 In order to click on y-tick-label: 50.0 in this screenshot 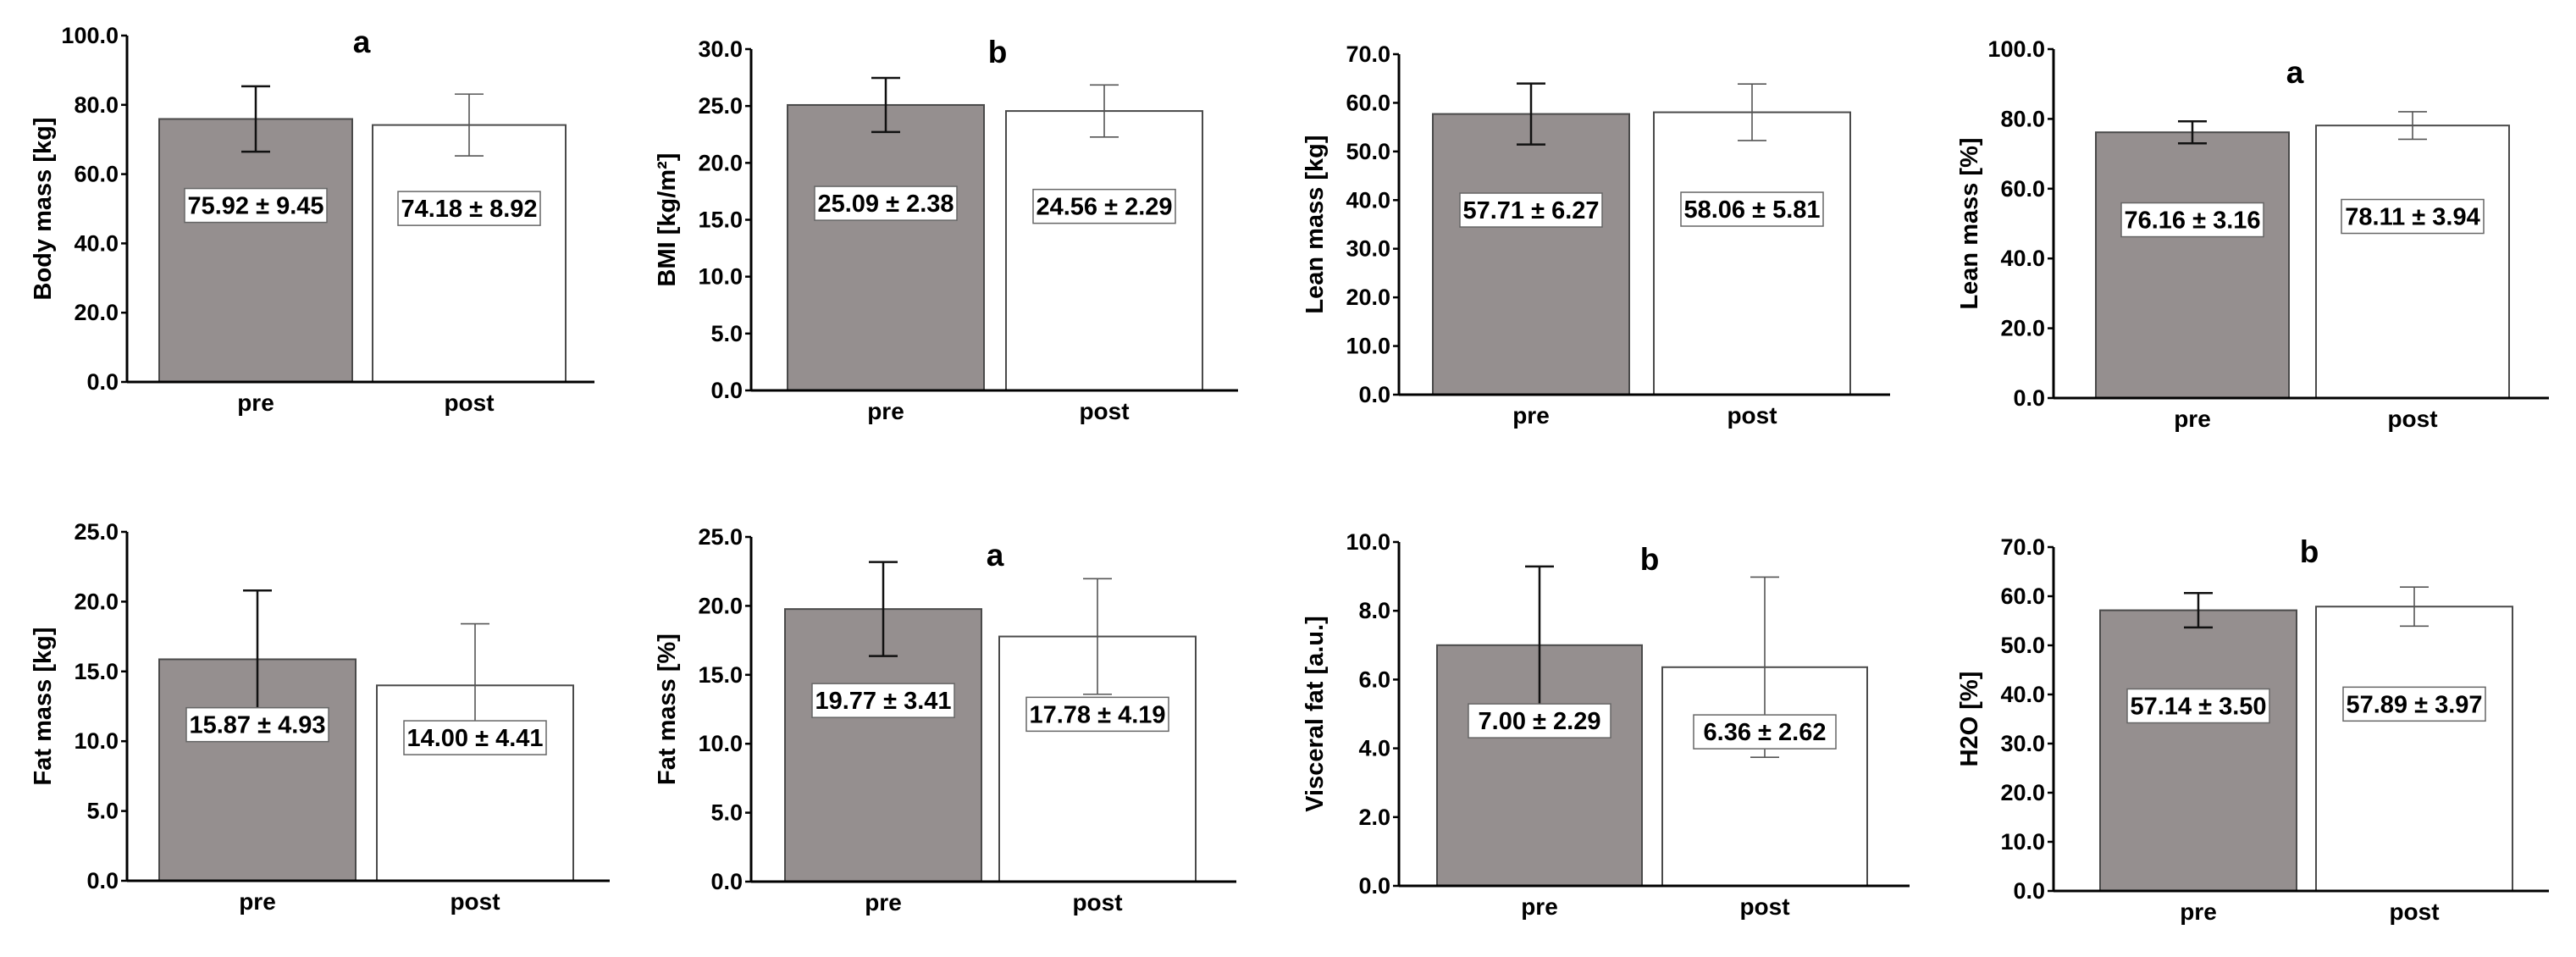, I will do `click(2022, 646)`.